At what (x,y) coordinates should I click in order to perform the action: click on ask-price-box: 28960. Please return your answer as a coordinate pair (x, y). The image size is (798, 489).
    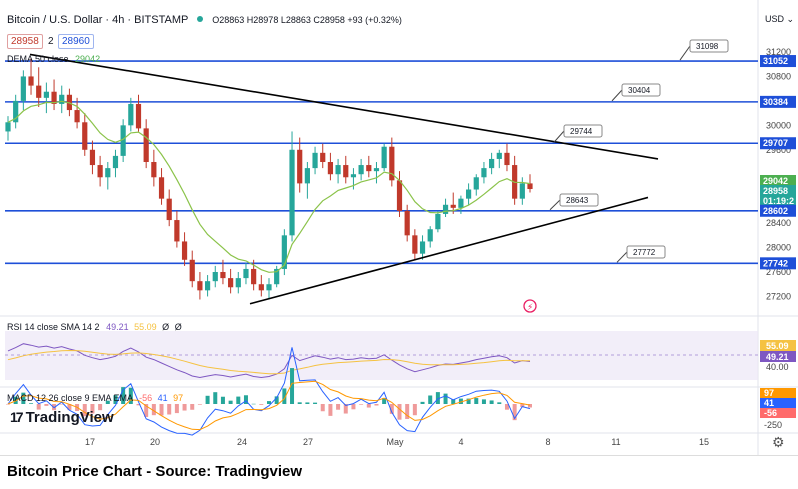
    Looking at the image, I should click on (76, 41).